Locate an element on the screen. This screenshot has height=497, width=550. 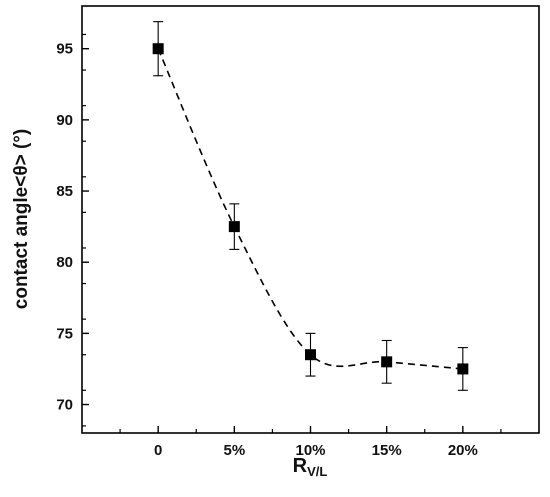
y-tick-label: 85 is located at coordinates (64, 191).